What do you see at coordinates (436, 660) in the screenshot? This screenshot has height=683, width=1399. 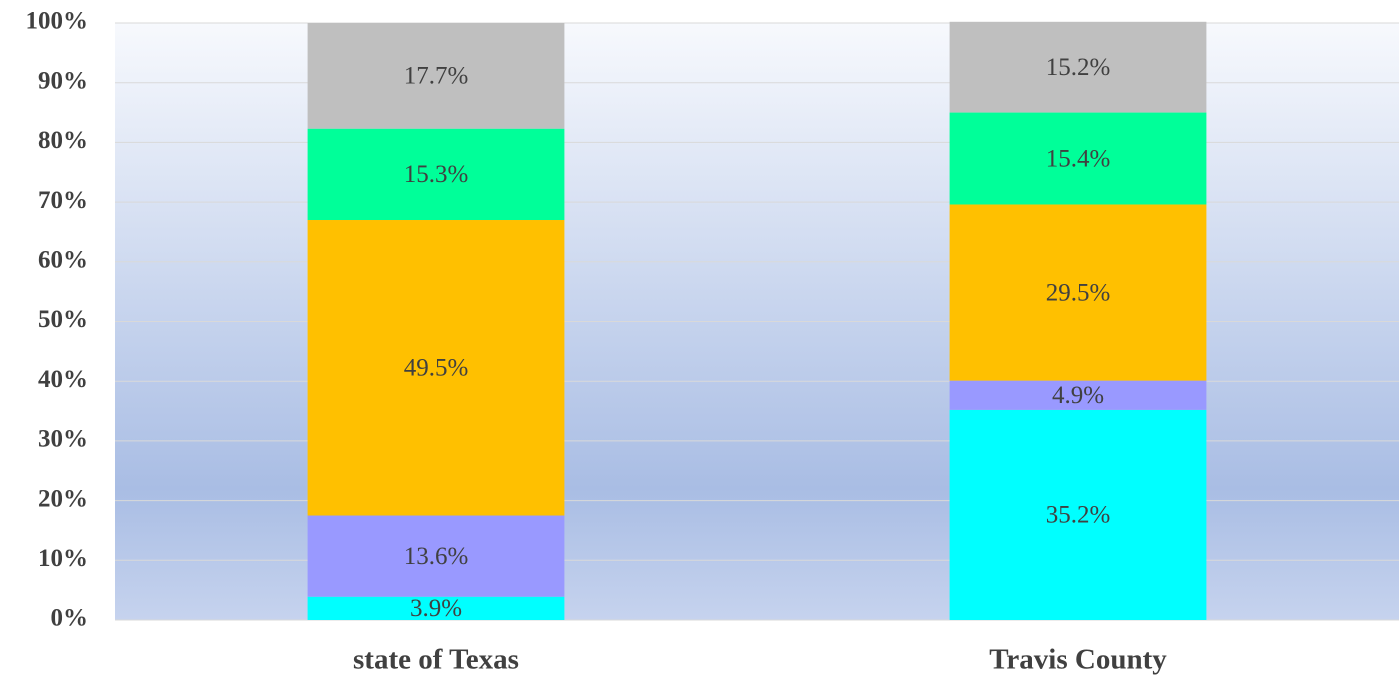 I see `x-tick-label: state of Texas` at bounding box center [436, 660].